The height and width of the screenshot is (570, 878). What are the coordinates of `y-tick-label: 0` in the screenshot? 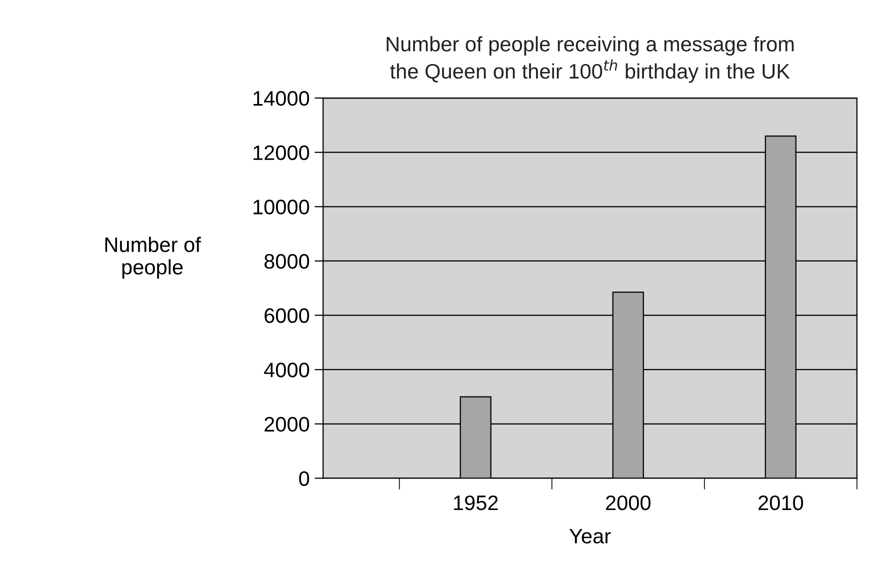 It's located at (304, 478).